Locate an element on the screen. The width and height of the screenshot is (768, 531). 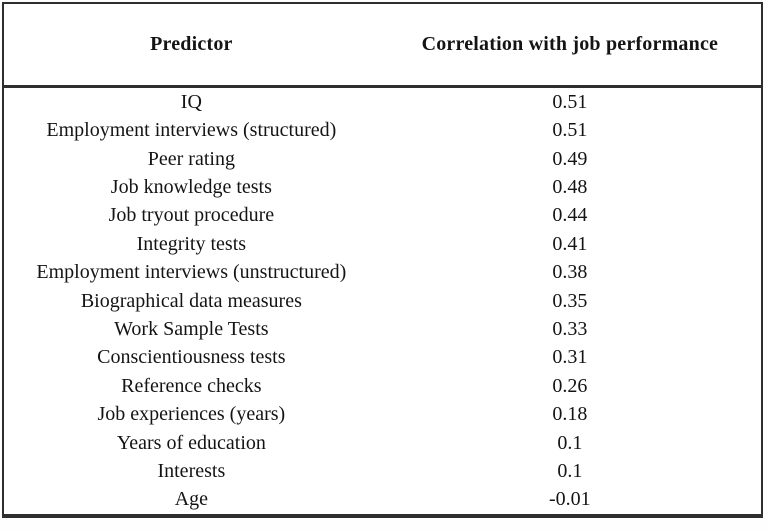
correlation-cell: 0.35 is located at coordinates (570, 300).